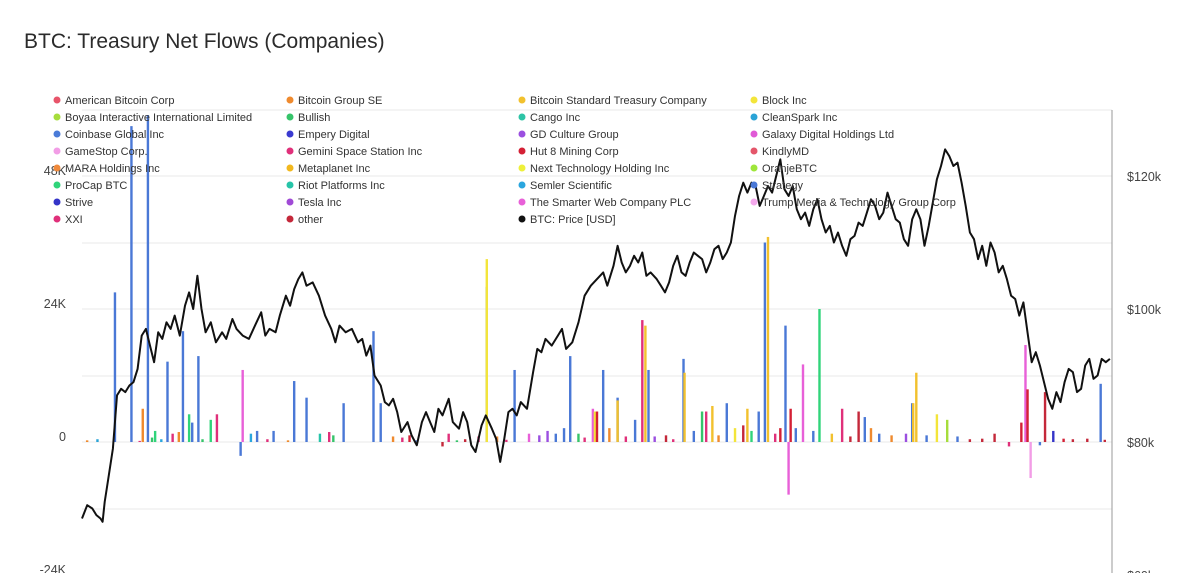 This screenshot has width=1199, height=578. I want to click on legend-item: Bitcoin Group SE, so click(334, 101).